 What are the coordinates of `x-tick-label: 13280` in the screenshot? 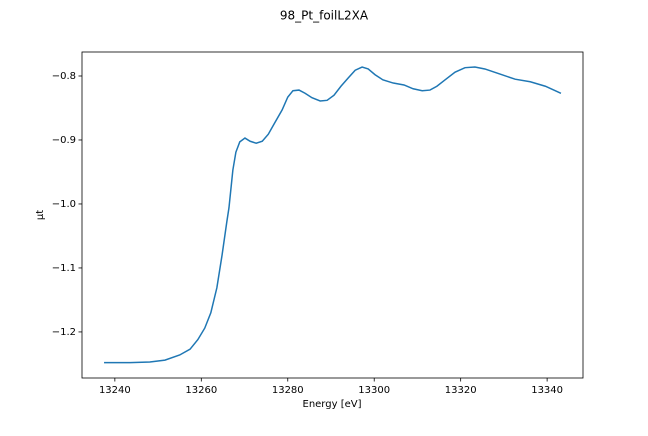 It's located at (288, 390).